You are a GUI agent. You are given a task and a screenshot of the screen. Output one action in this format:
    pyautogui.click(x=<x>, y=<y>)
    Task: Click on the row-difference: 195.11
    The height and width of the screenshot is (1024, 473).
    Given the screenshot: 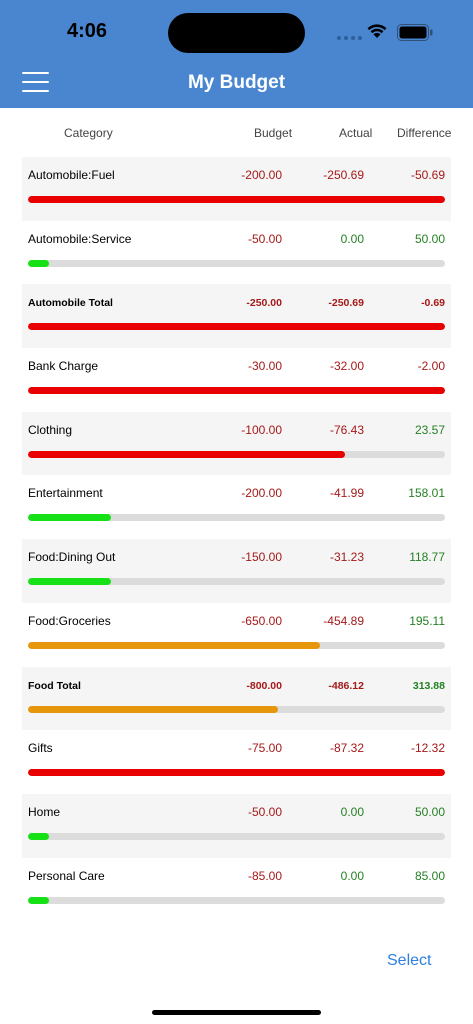 What is the action you would take?
    pyautogui.click(x=427, y=620)
    